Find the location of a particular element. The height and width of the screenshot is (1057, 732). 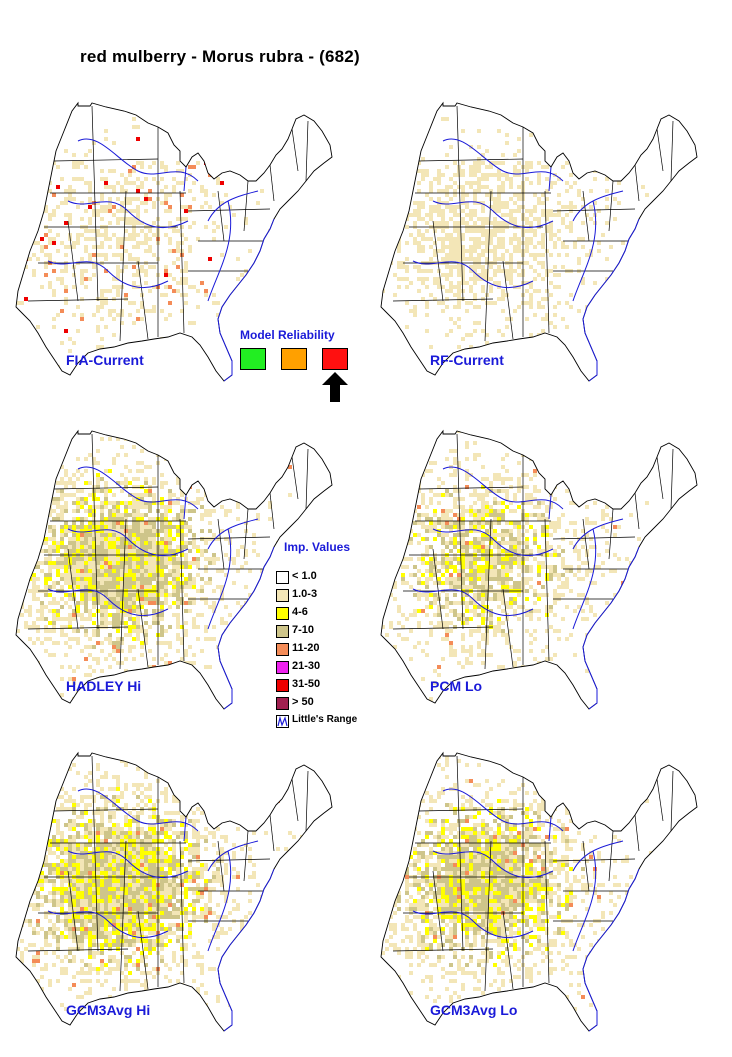

littles-range-line is located at coordinates (503, 488).